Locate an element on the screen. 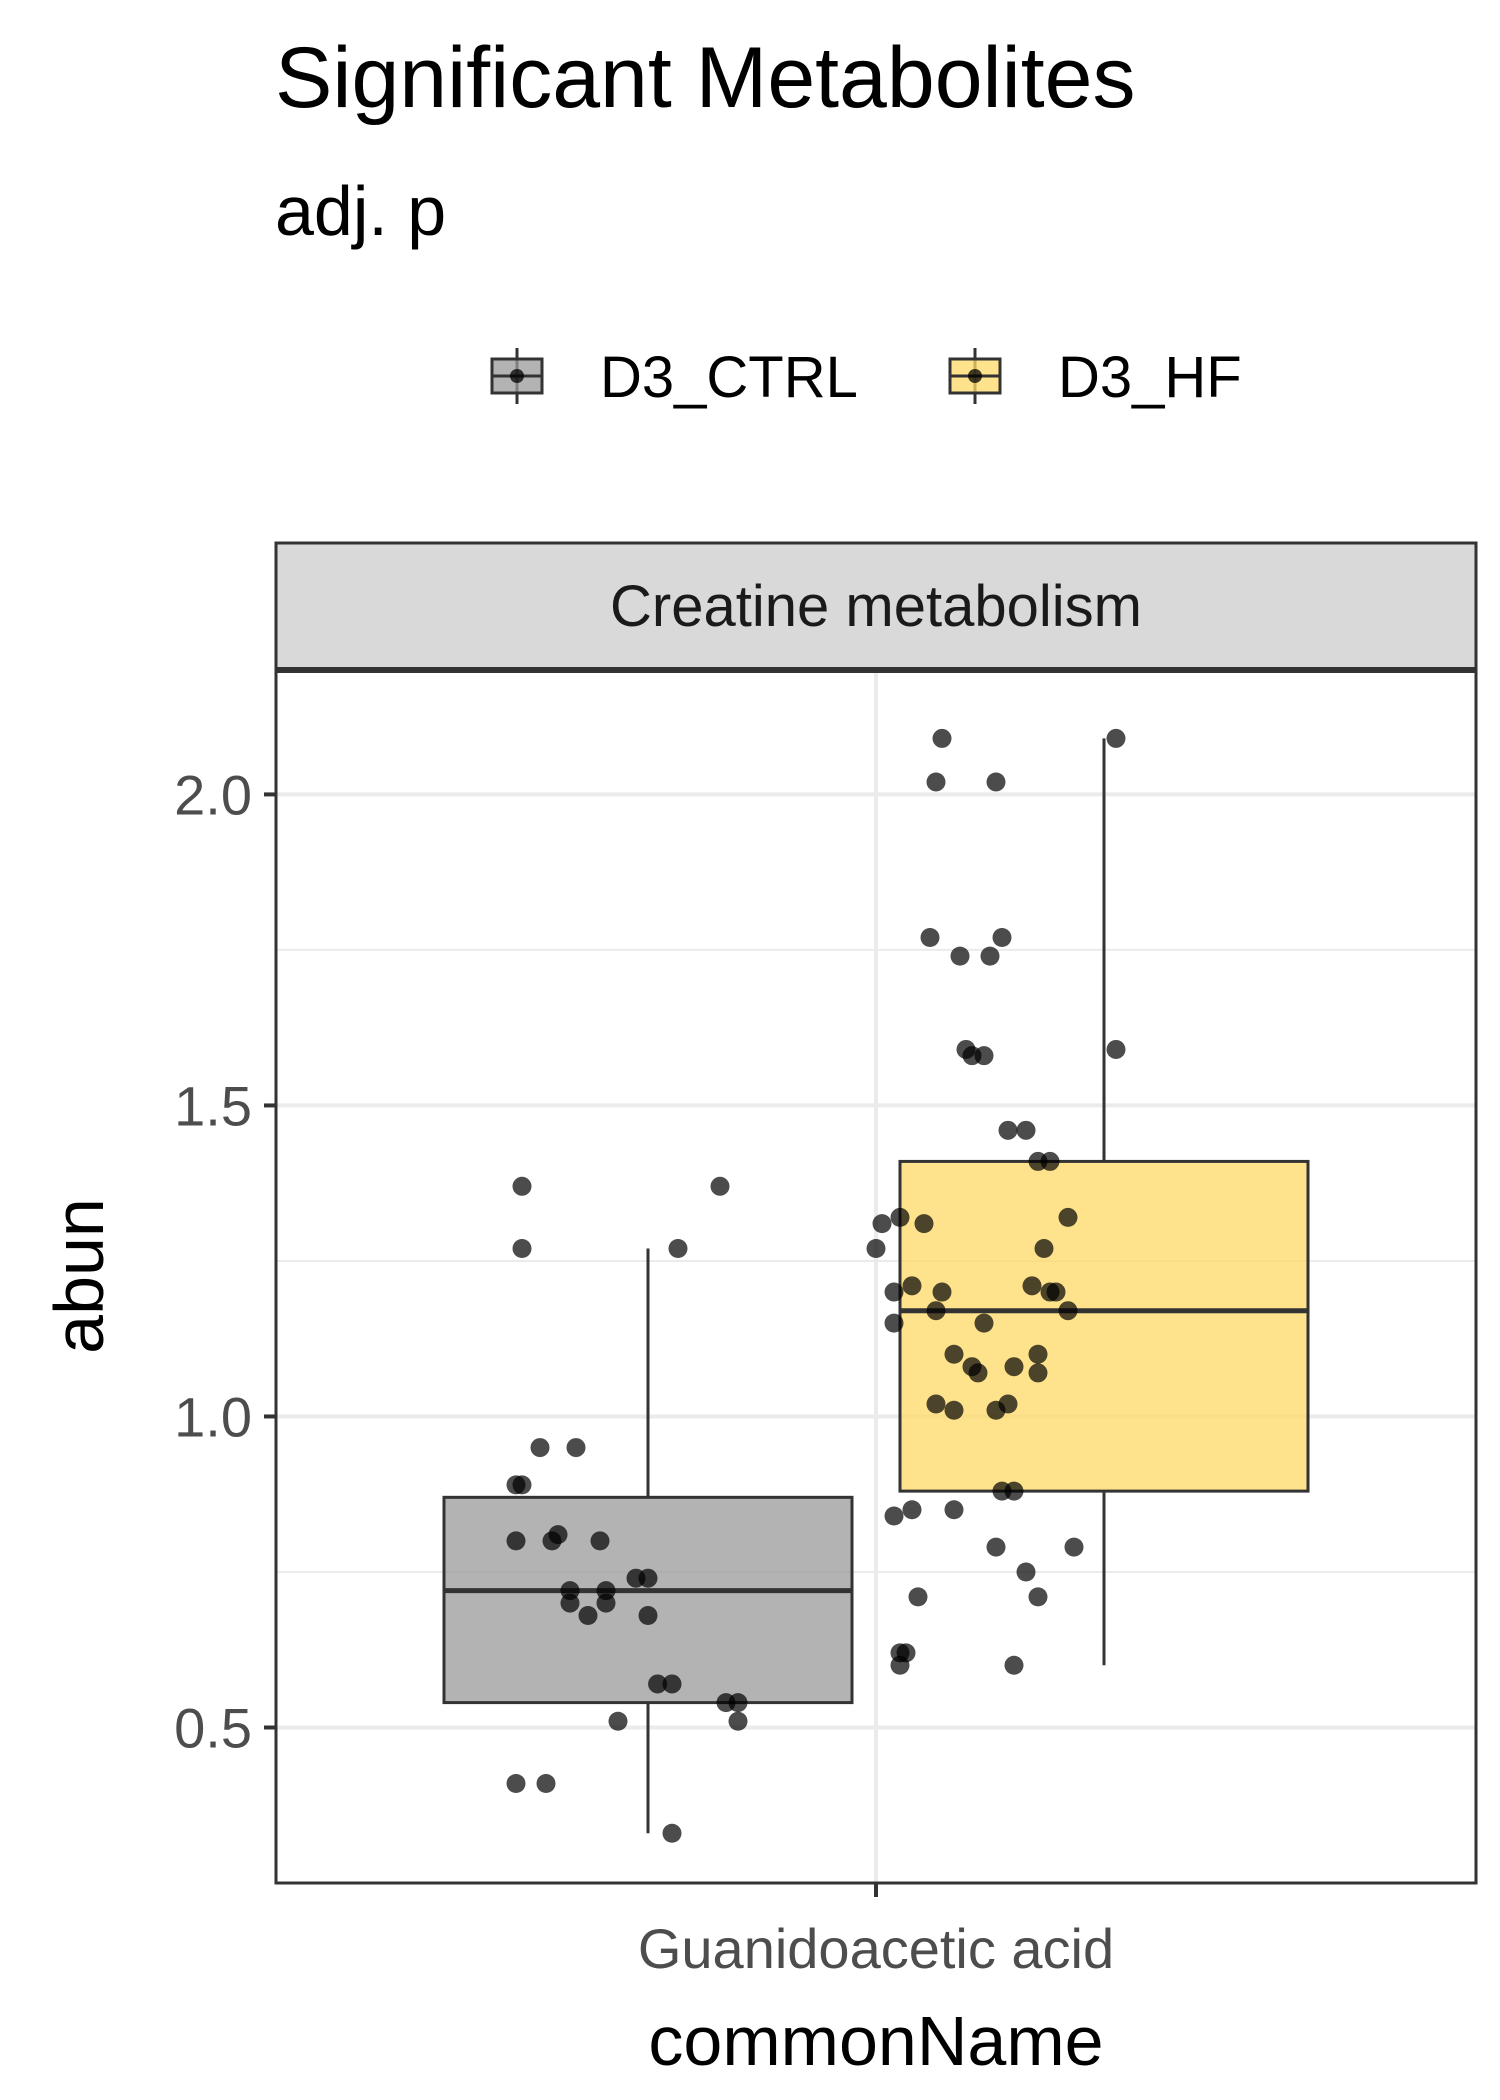  boxplot-D3_HF is located at coordinates (1104, 1202).